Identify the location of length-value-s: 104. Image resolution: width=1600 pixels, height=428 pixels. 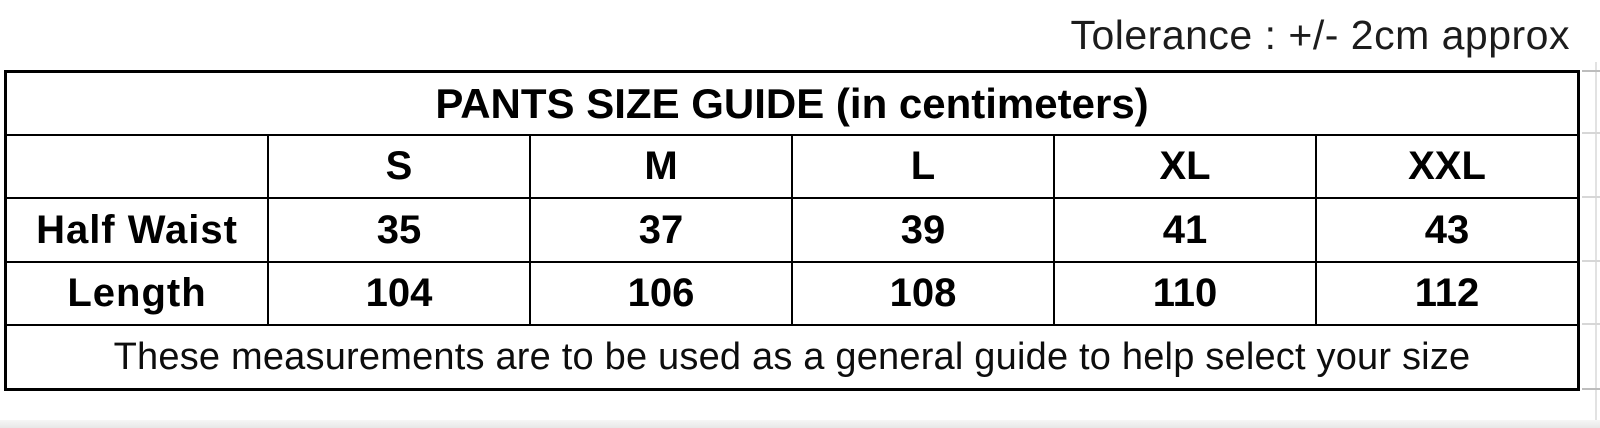
(398, 293).